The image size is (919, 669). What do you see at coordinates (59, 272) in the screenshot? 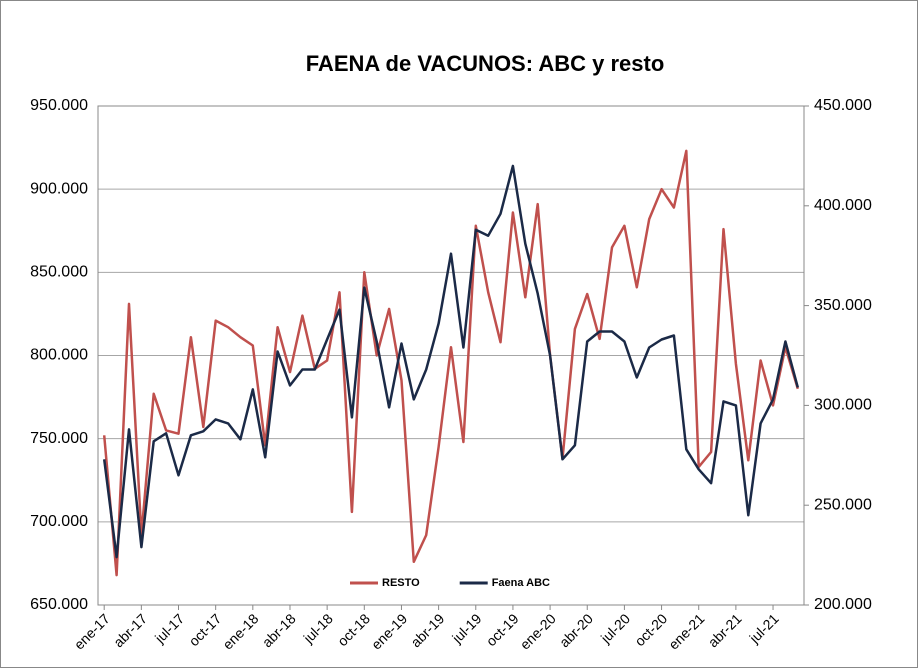
I see `y-tick-label: 850.000` at bounding box center [59, 272].